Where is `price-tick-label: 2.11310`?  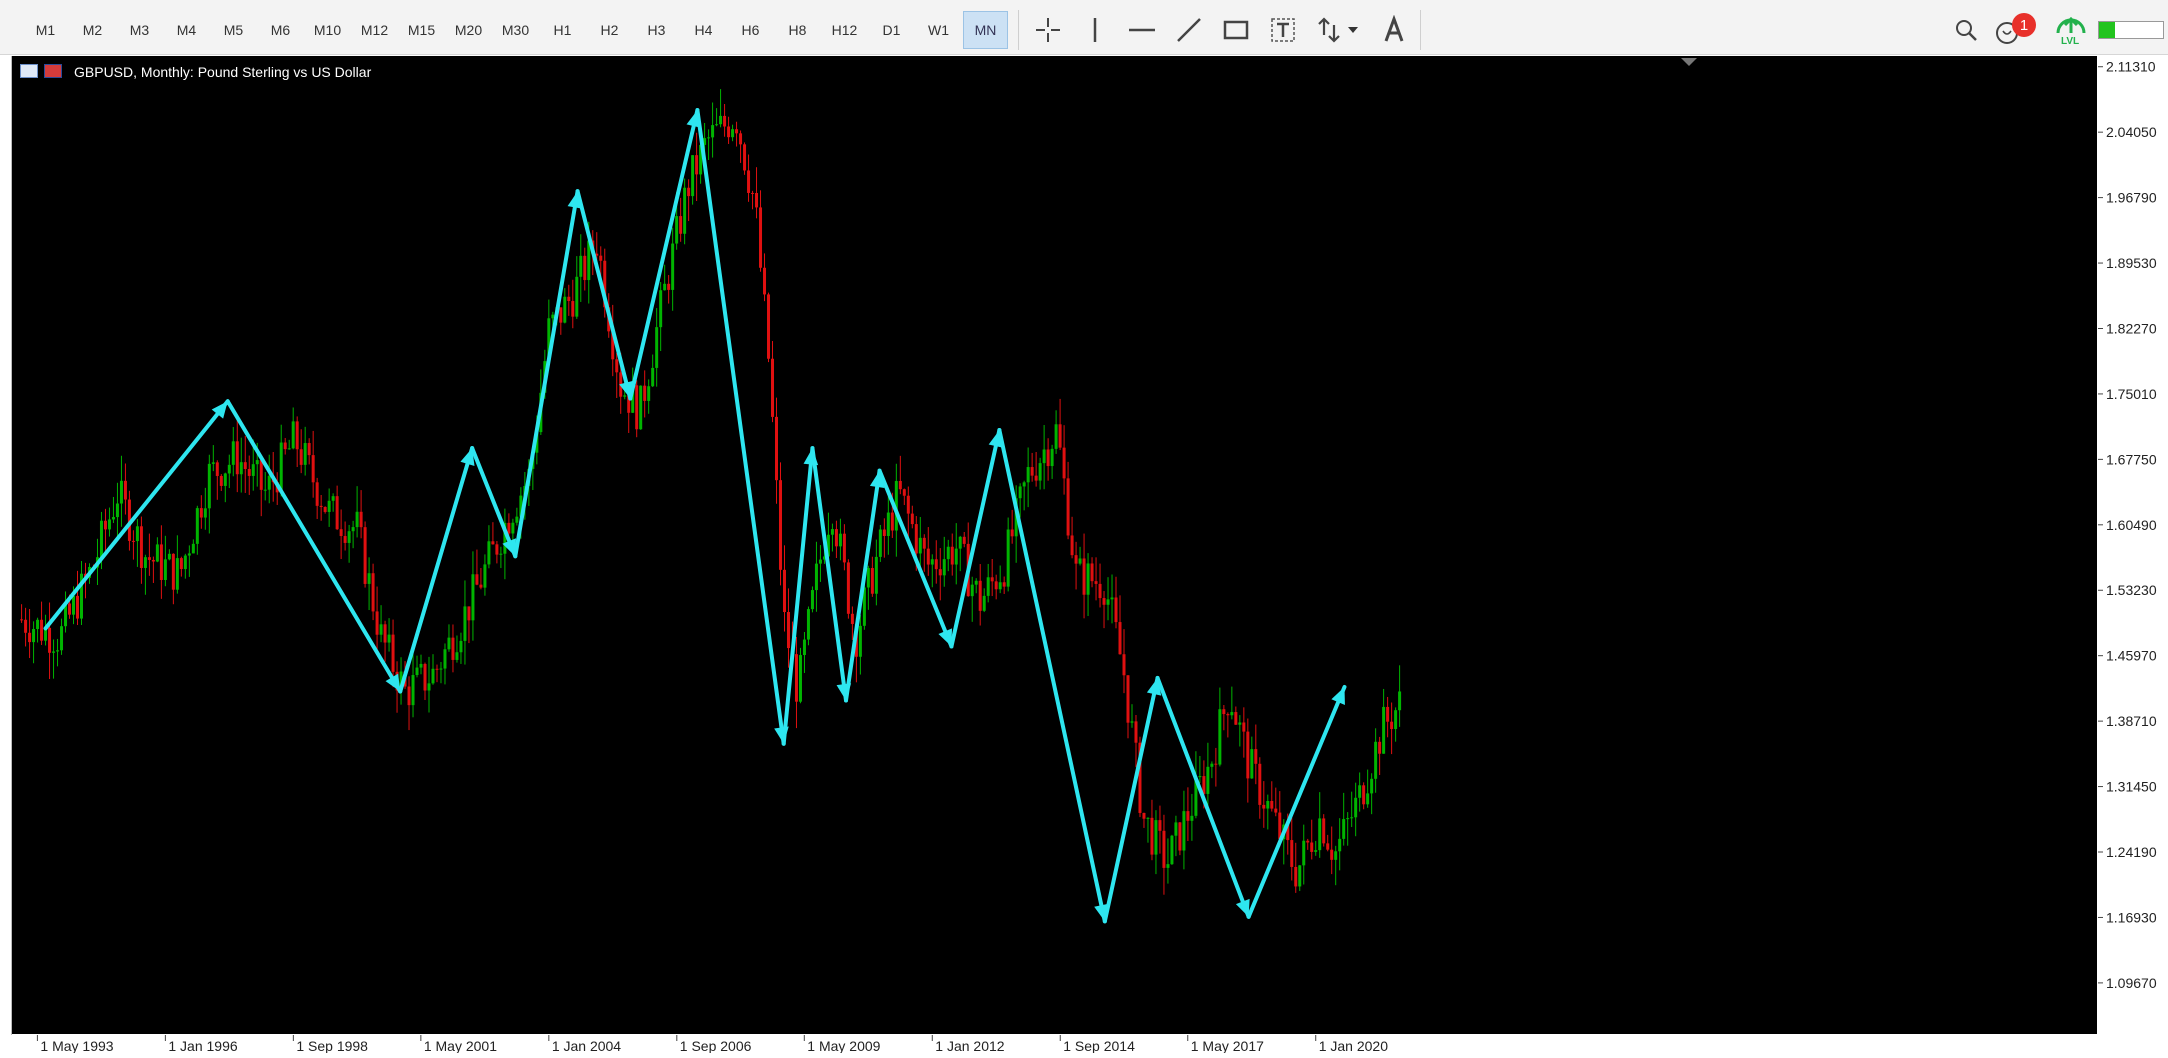
price-tick-label: 2.11310 is located at coordinates (2131, 67).